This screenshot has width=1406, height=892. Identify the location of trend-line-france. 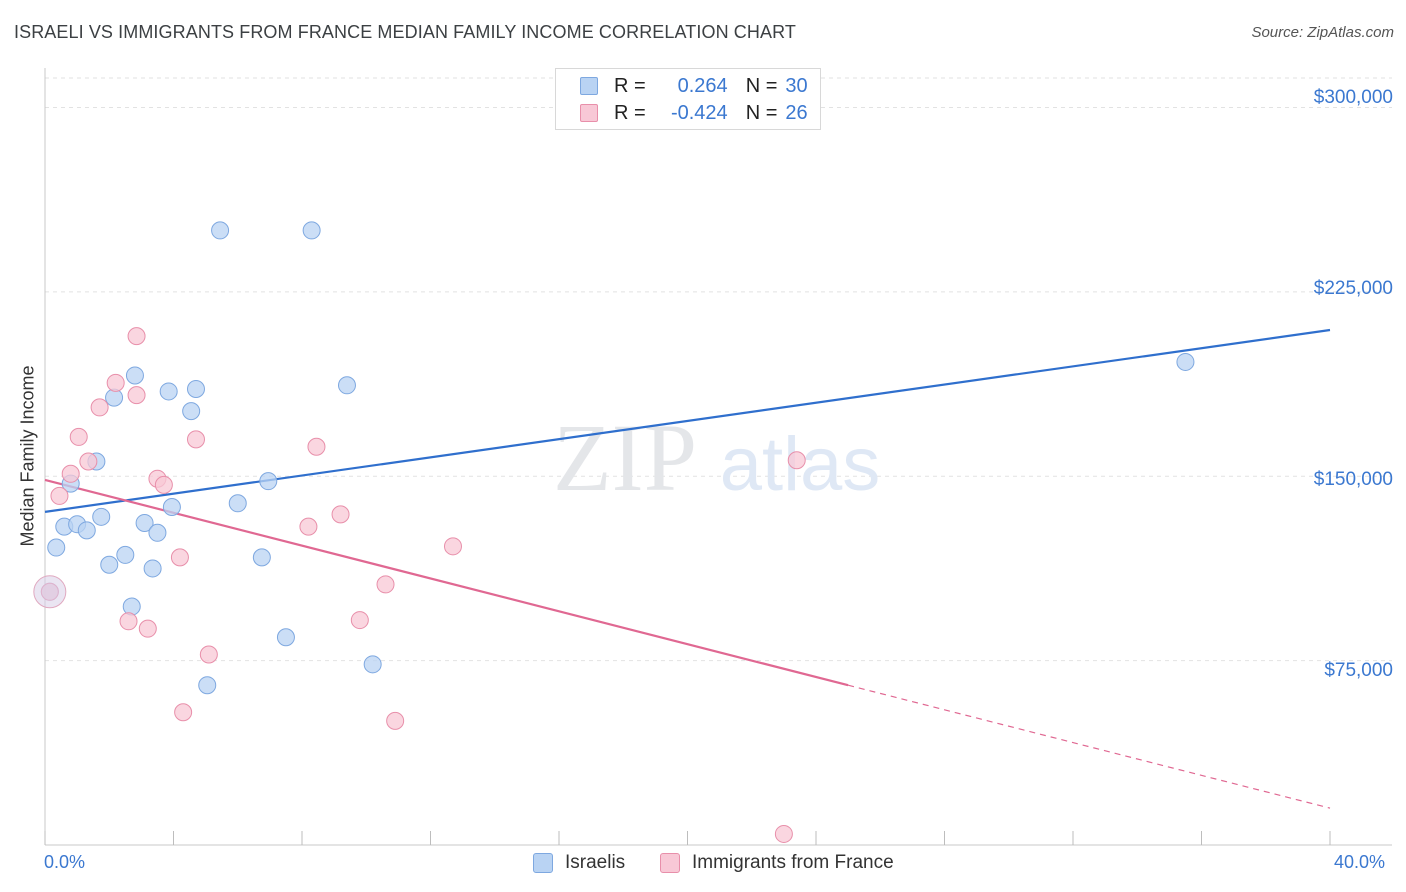
(446, 582).